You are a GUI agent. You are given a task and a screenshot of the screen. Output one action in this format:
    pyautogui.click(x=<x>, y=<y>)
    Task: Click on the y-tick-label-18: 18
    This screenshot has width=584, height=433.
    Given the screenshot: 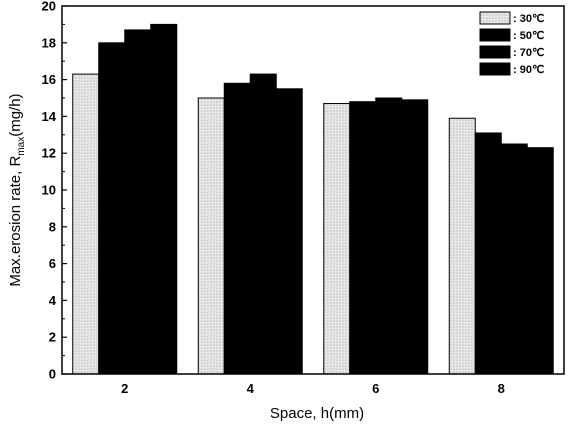 What is the action you would take?
    pyautogui.click(x=49, y=42)
    